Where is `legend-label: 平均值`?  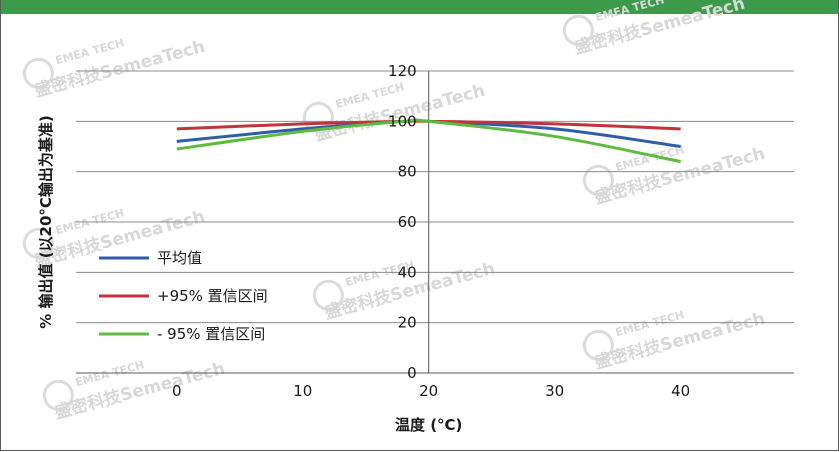 legend-label: 平均值 is located at coordinates (179, 258).